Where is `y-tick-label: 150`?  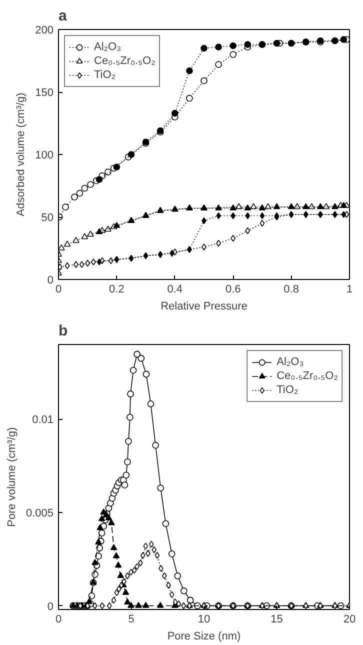 y-tick-label: 150 is located at coordinates (44, 93).